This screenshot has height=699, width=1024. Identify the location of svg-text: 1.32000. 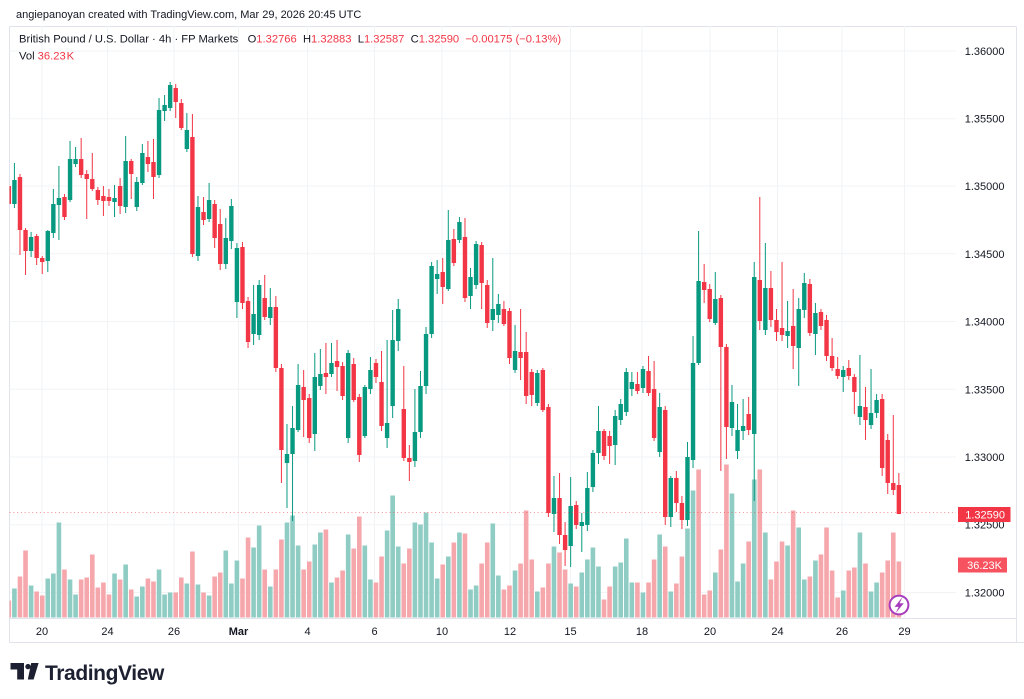
(985, 594).